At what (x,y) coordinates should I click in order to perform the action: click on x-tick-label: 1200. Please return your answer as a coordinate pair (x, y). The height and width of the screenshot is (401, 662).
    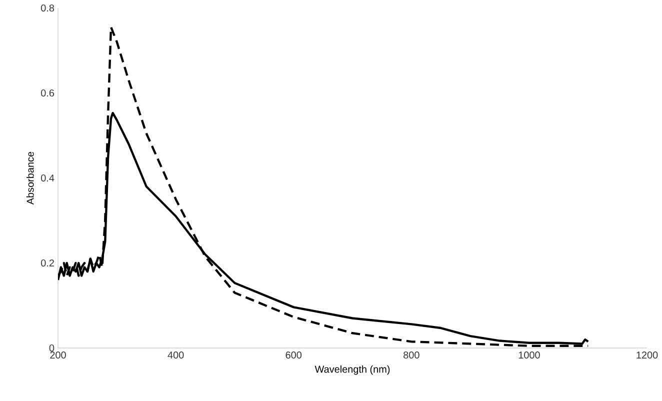
    Looking at the image, I should click on (647, 355).